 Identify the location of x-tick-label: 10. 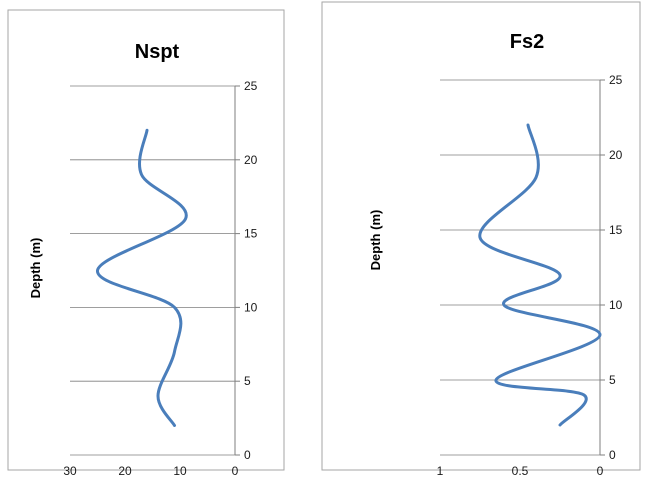
(180, 471).